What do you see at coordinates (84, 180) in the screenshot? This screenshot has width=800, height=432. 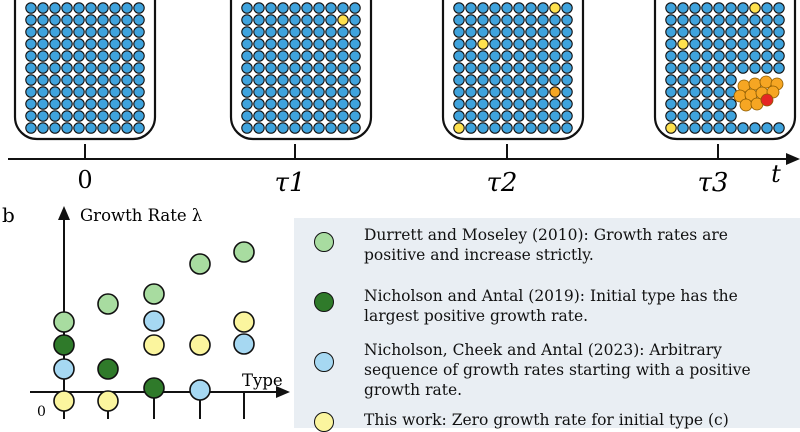 I see `timeline-label-0: 0` at bounding box center [84, 180].